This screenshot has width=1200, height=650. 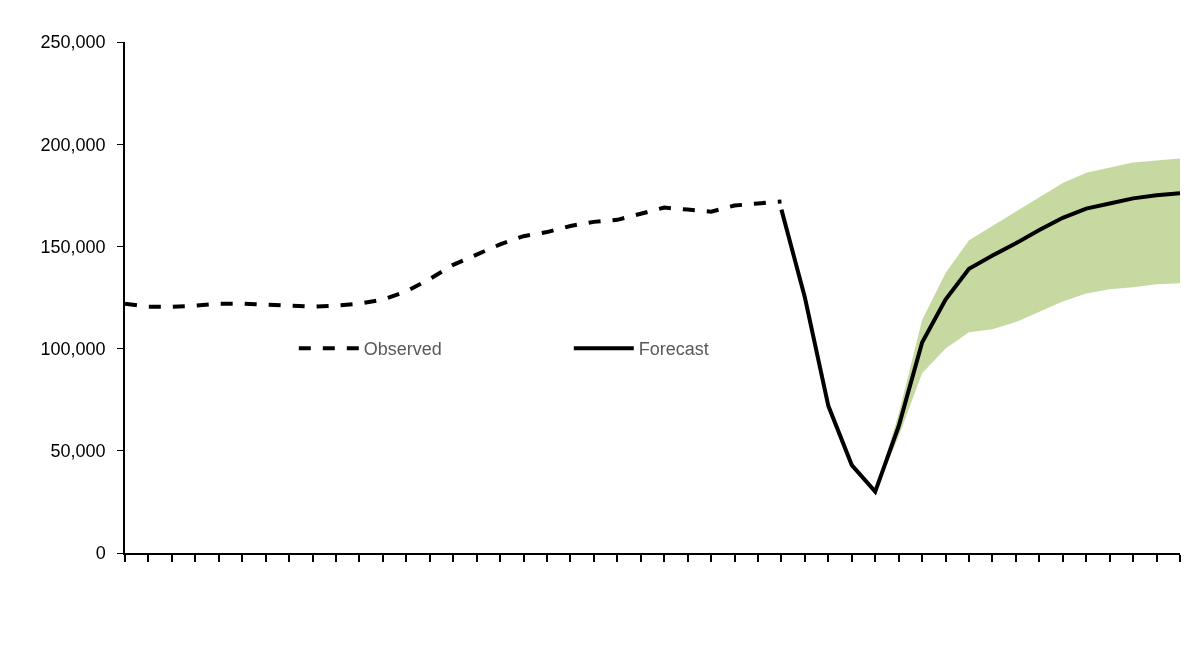 I want to click on legend-label: Forecast, so click(x=673, y=349).